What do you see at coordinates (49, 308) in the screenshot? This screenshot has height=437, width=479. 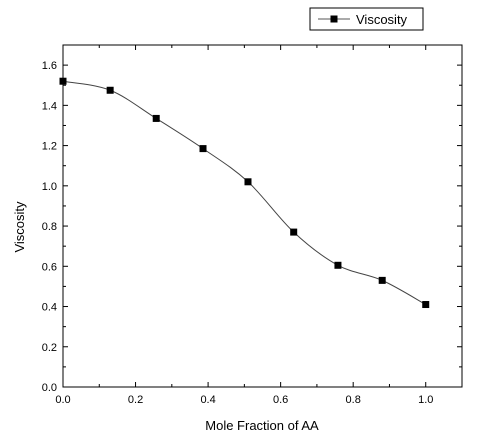 I see `y-tick-label: 0.4` at bounding box center [49, 308].